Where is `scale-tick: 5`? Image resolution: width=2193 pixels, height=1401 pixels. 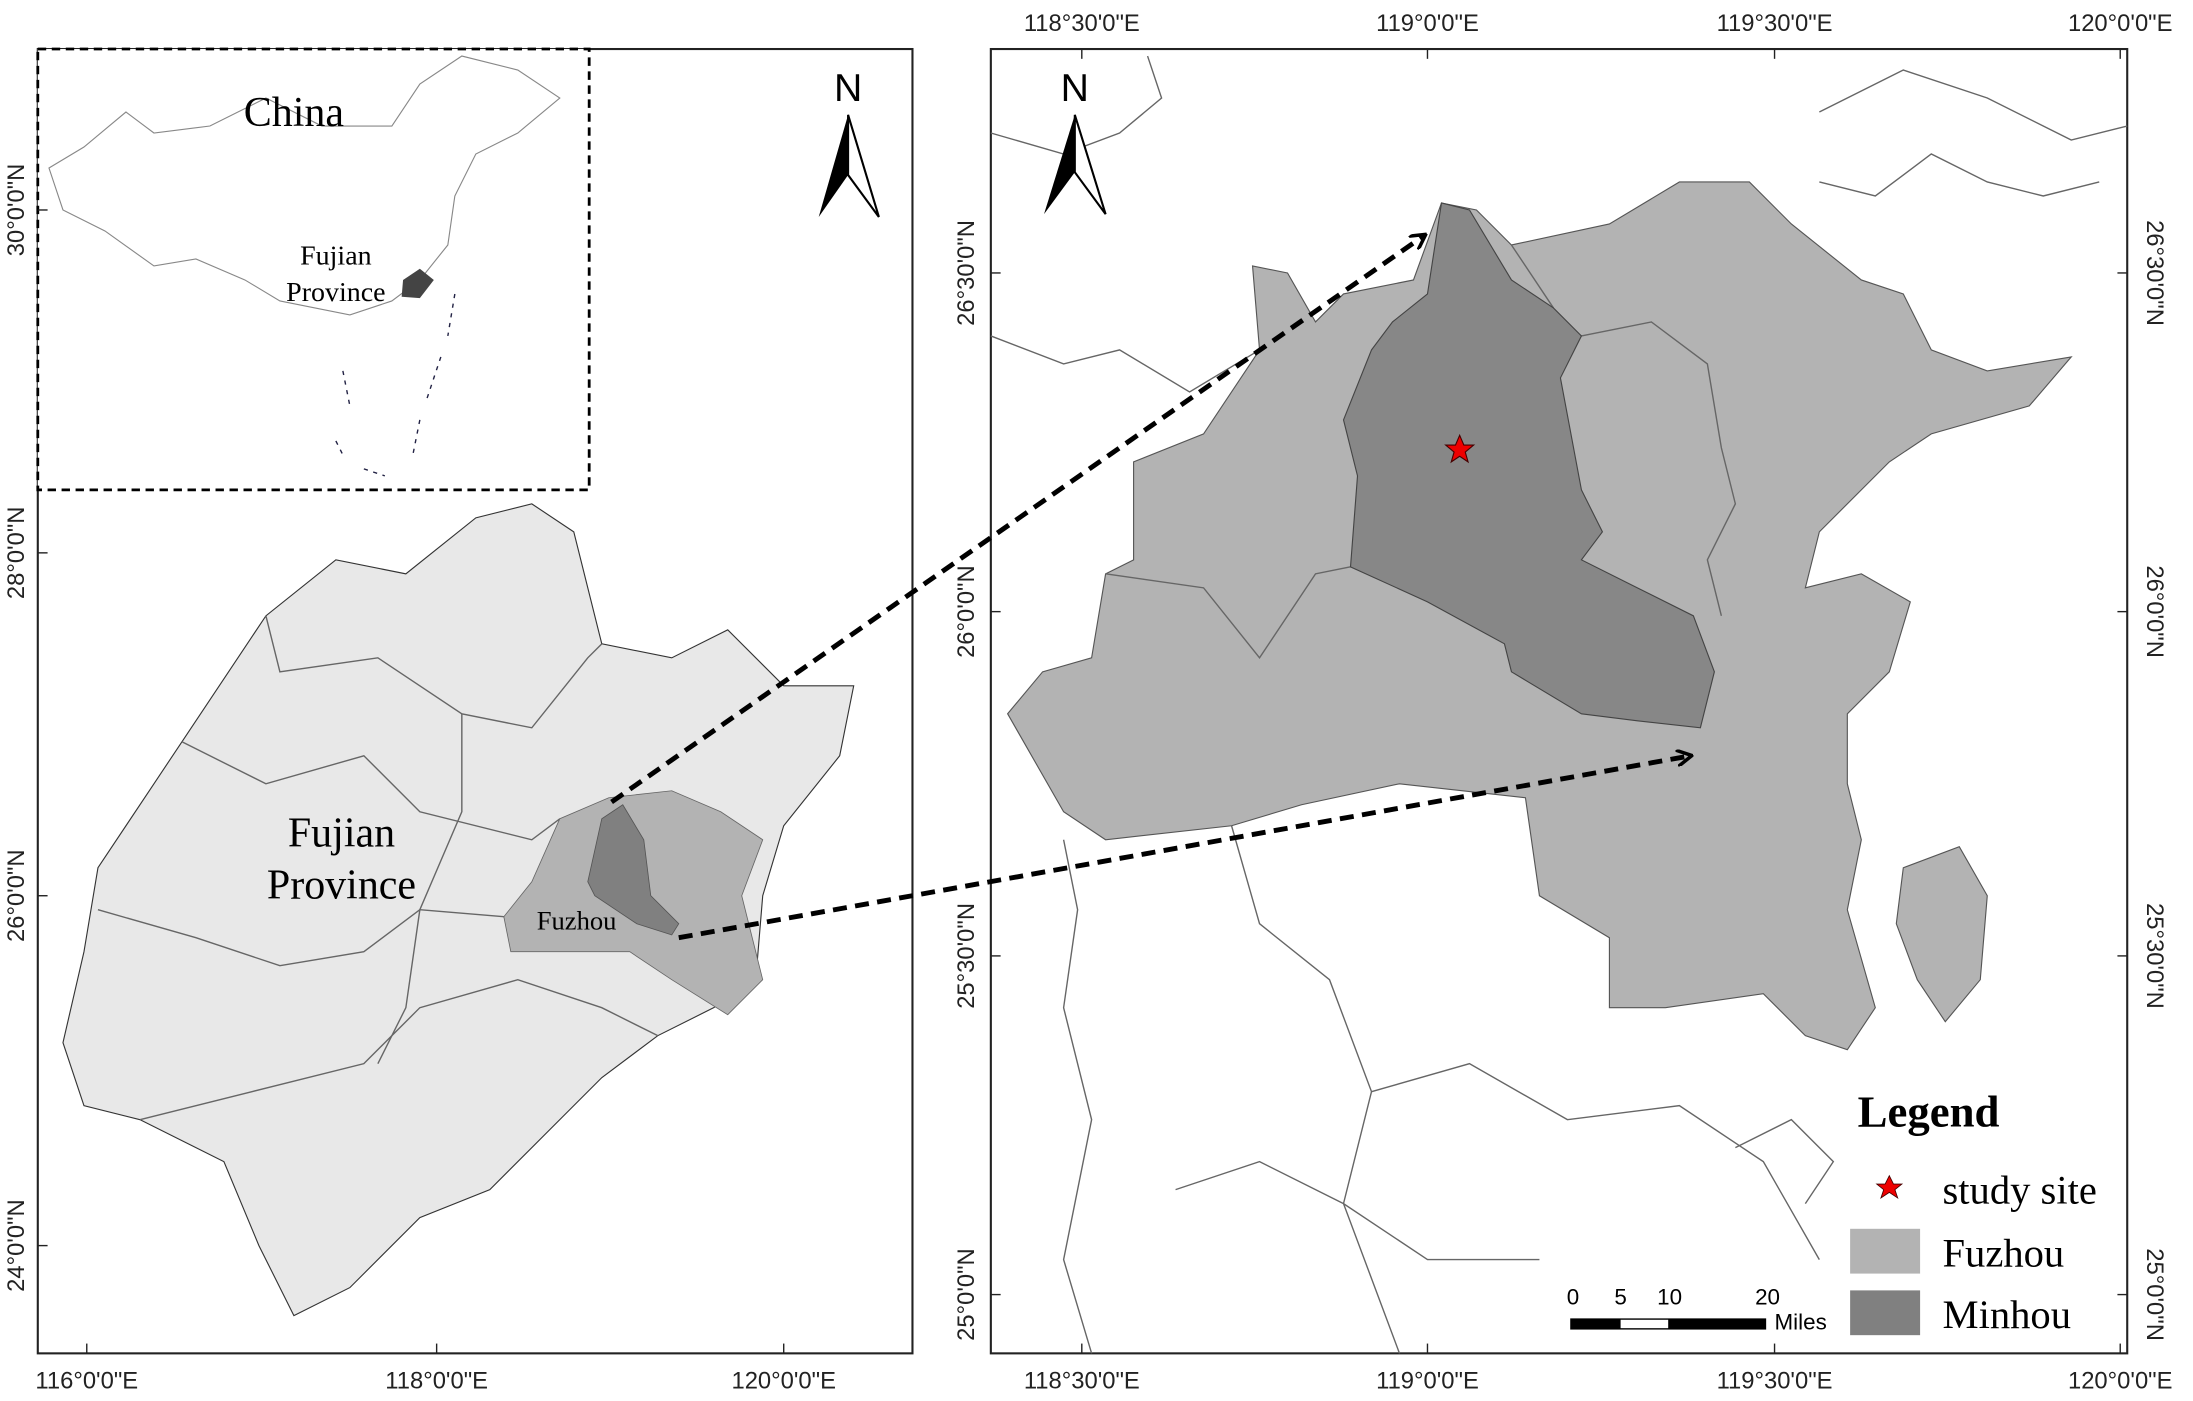
scale-tick: 5 is located at coordinates (1620, 1296).